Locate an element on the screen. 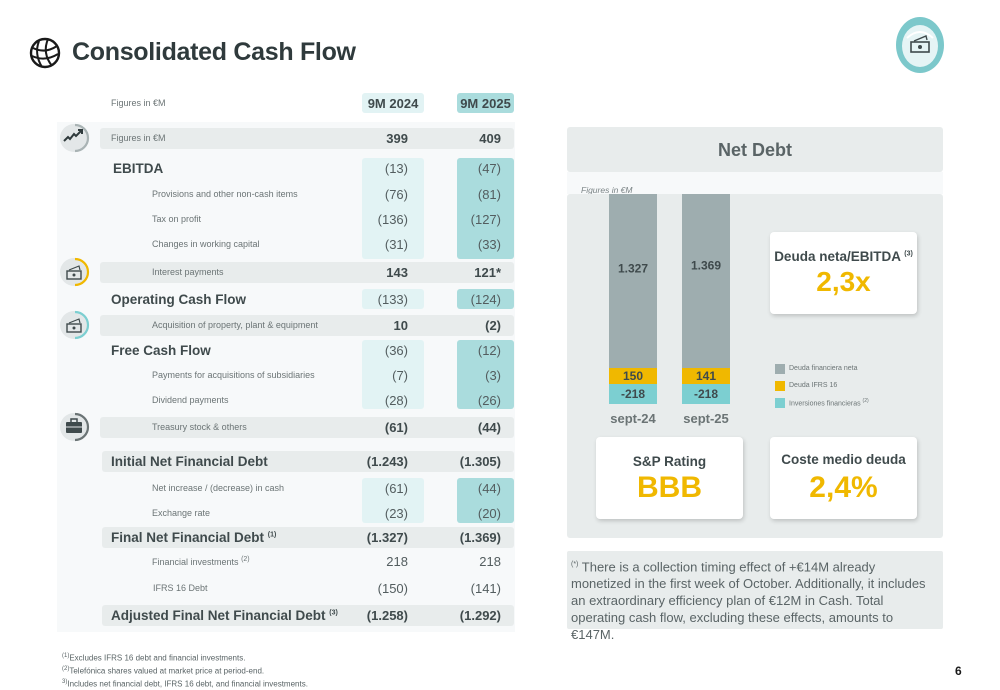  briefcase-icon is located at coordinates (75, 427).